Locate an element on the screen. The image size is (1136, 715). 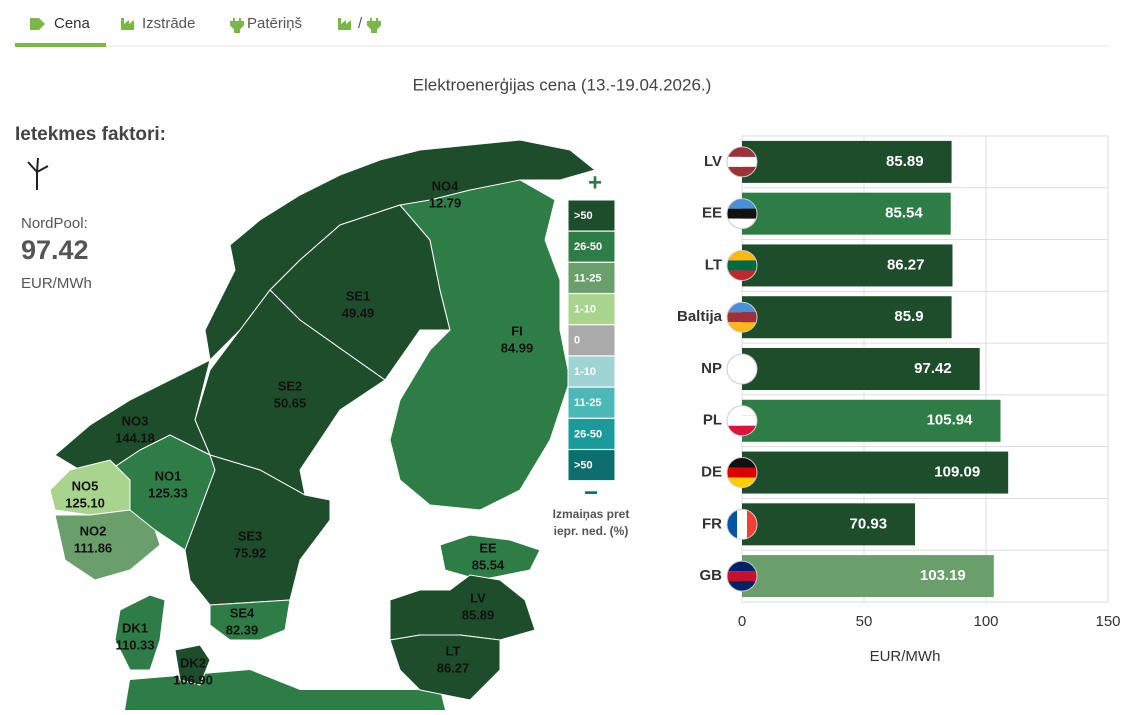
legend-caption: iepr. ned. (%) is located at coordinates (591, 531).